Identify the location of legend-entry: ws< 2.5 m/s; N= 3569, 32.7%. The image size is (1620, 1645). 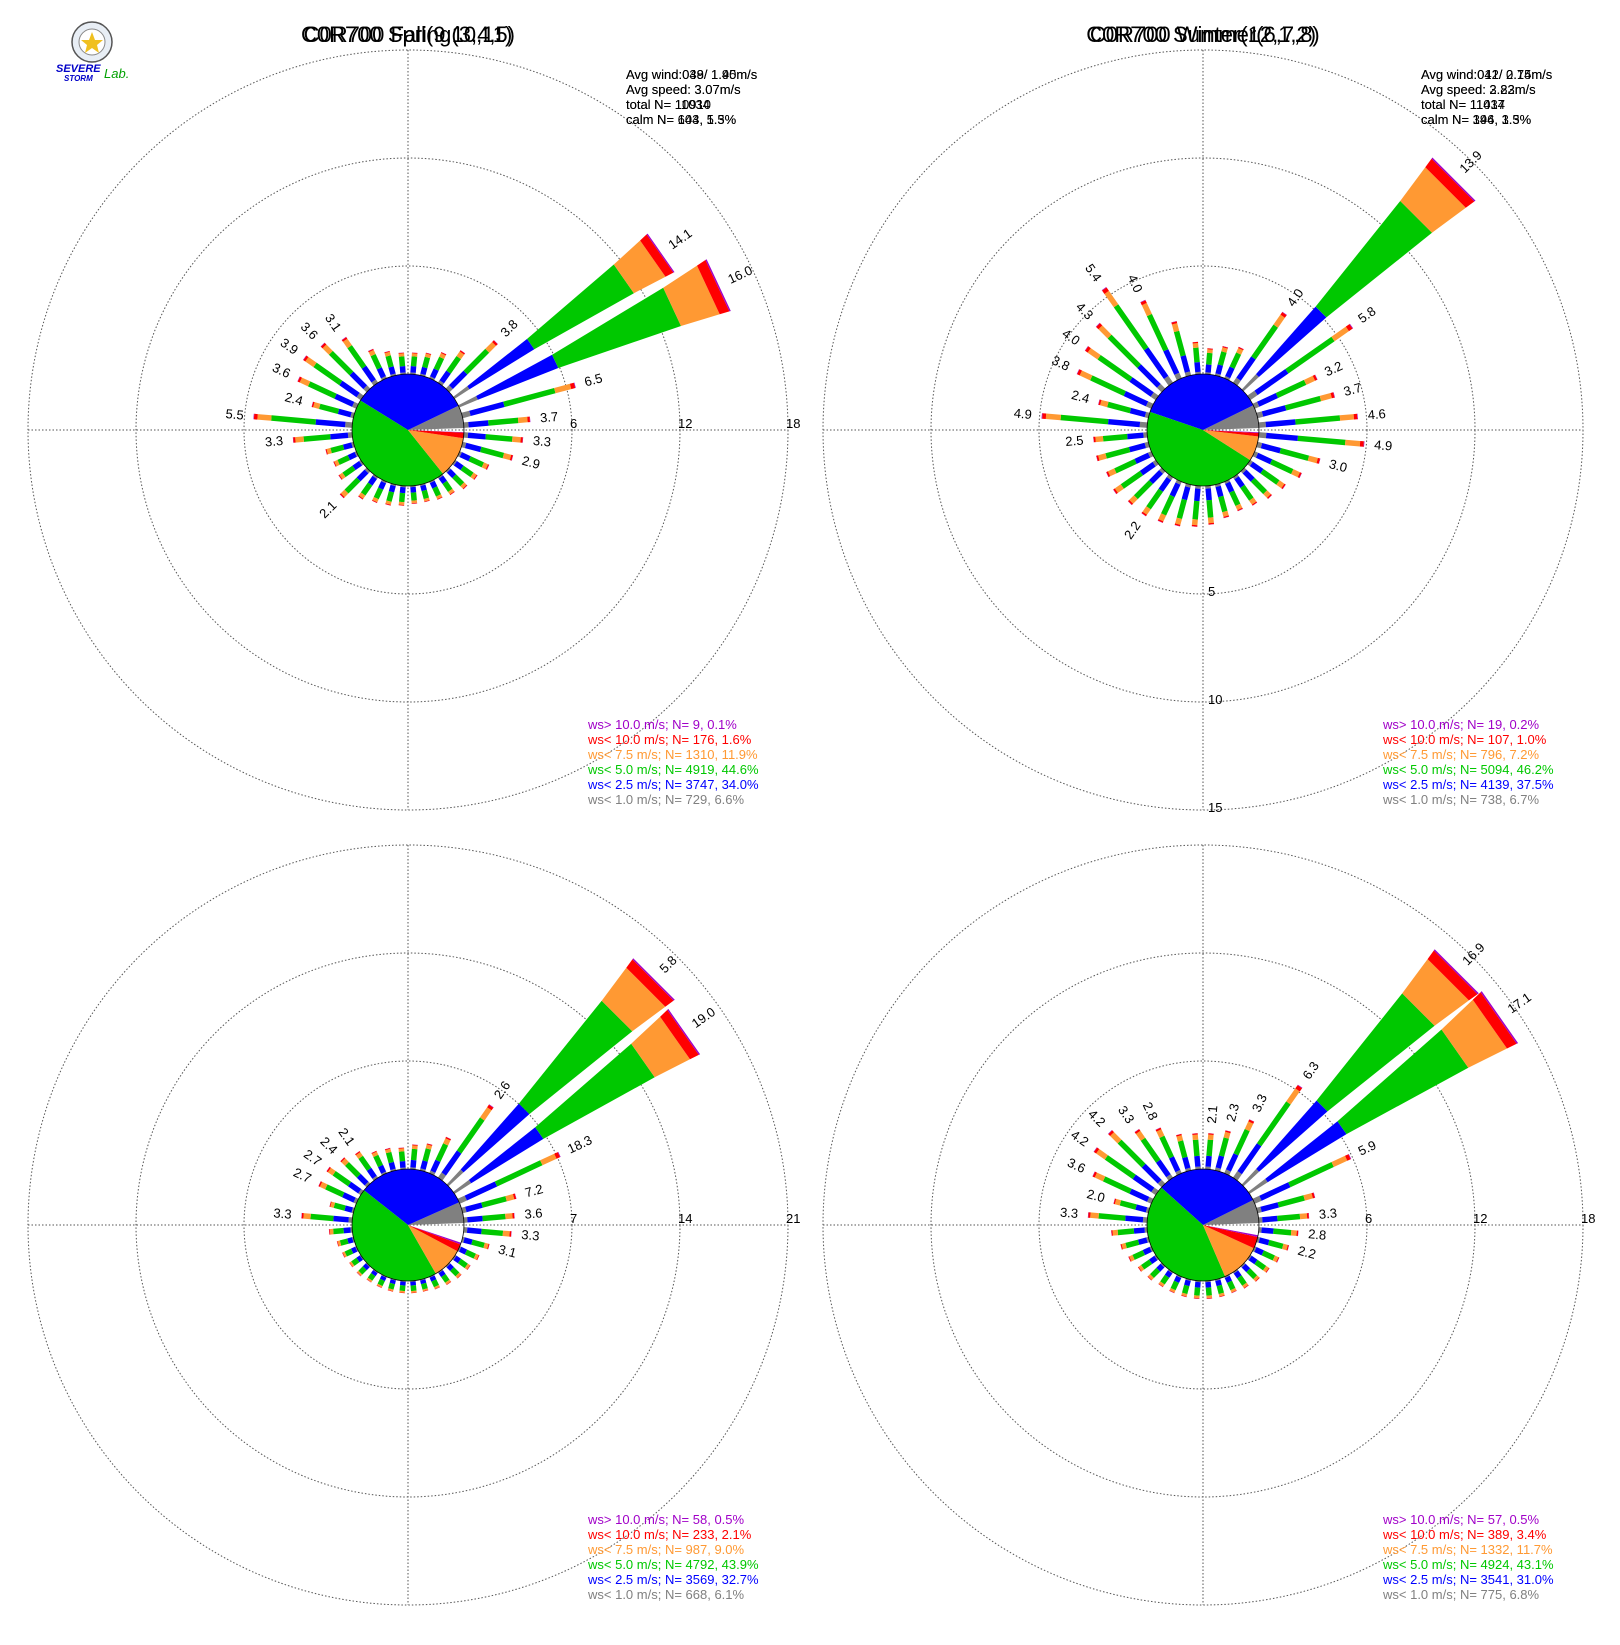
(673, 1579).